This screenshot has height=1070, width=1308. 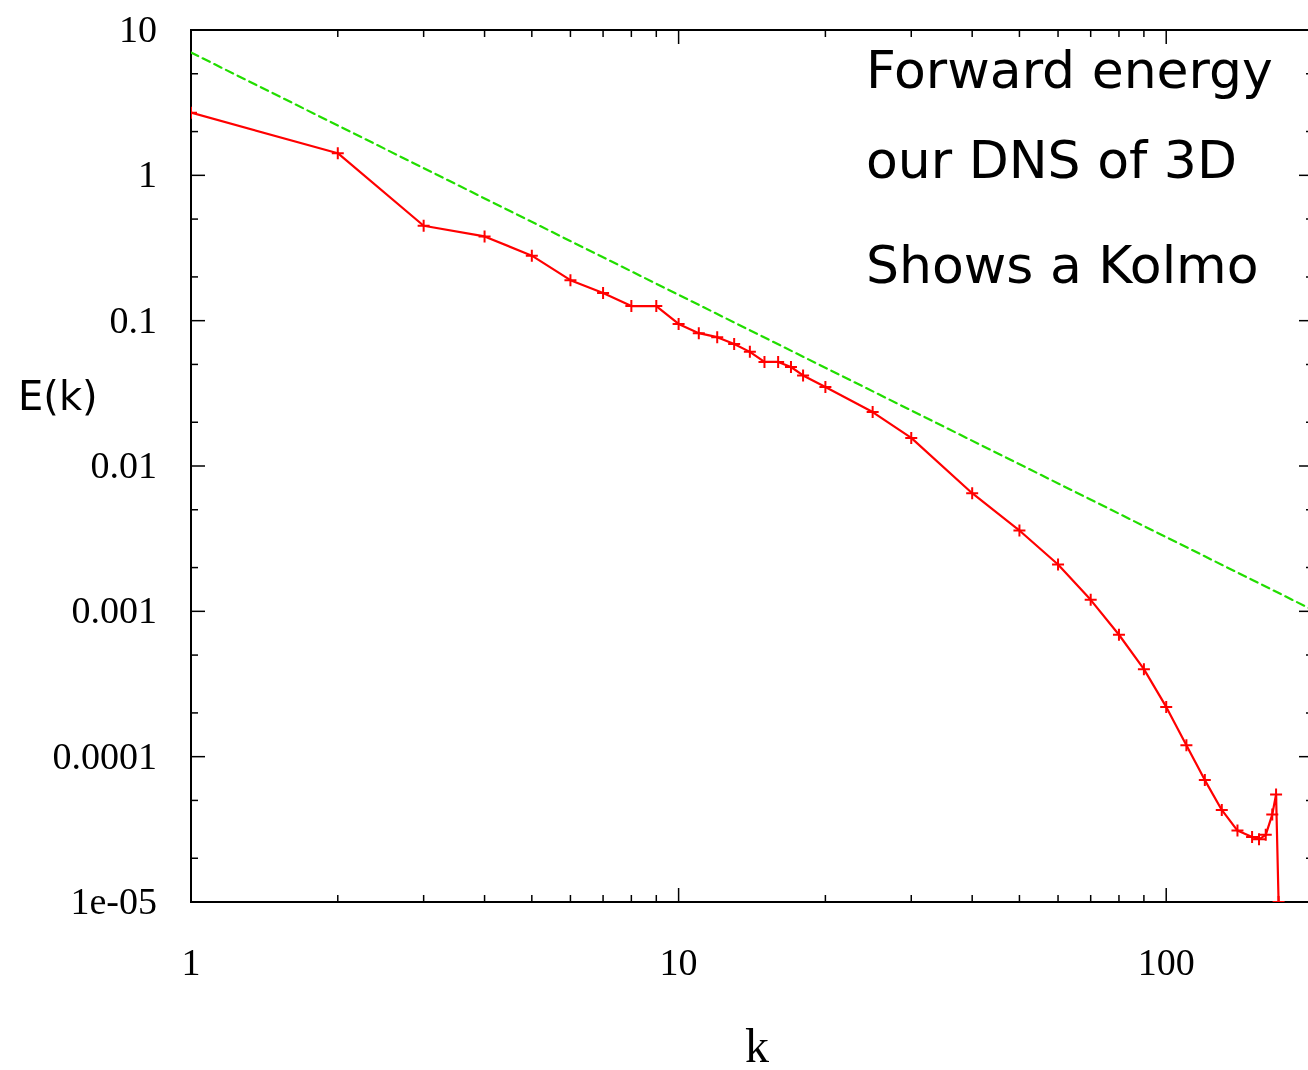 What do you see at coordinates (147, 174) in the screenshot?
I see `y-tick-label: 1` at bounding box center [147, 174].